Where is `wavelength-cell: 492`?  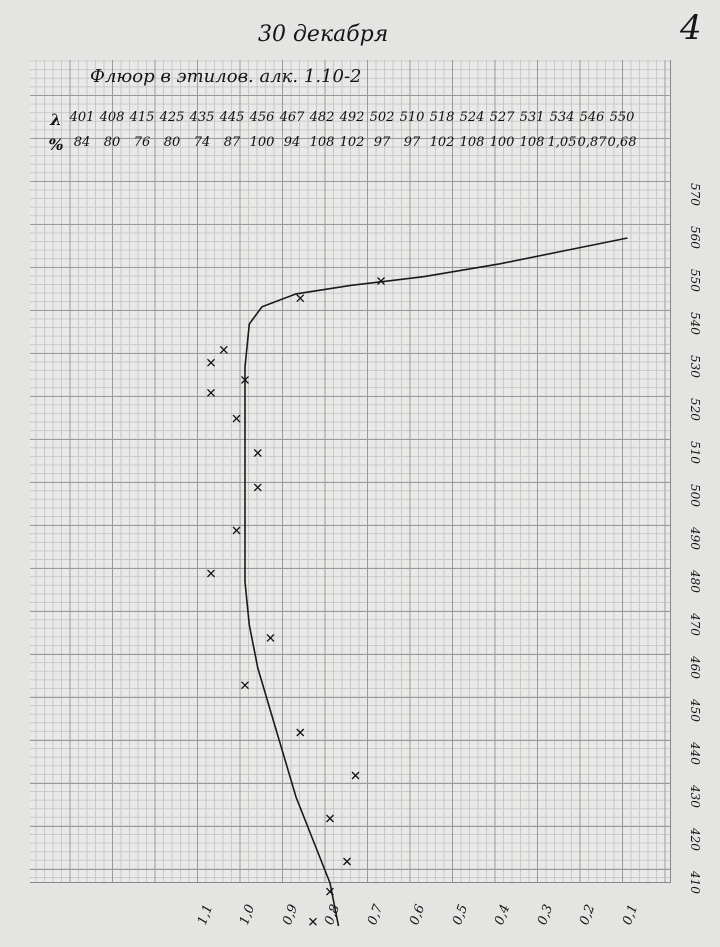
wavelength-cell: 492 is located at coordinates (352, 117).